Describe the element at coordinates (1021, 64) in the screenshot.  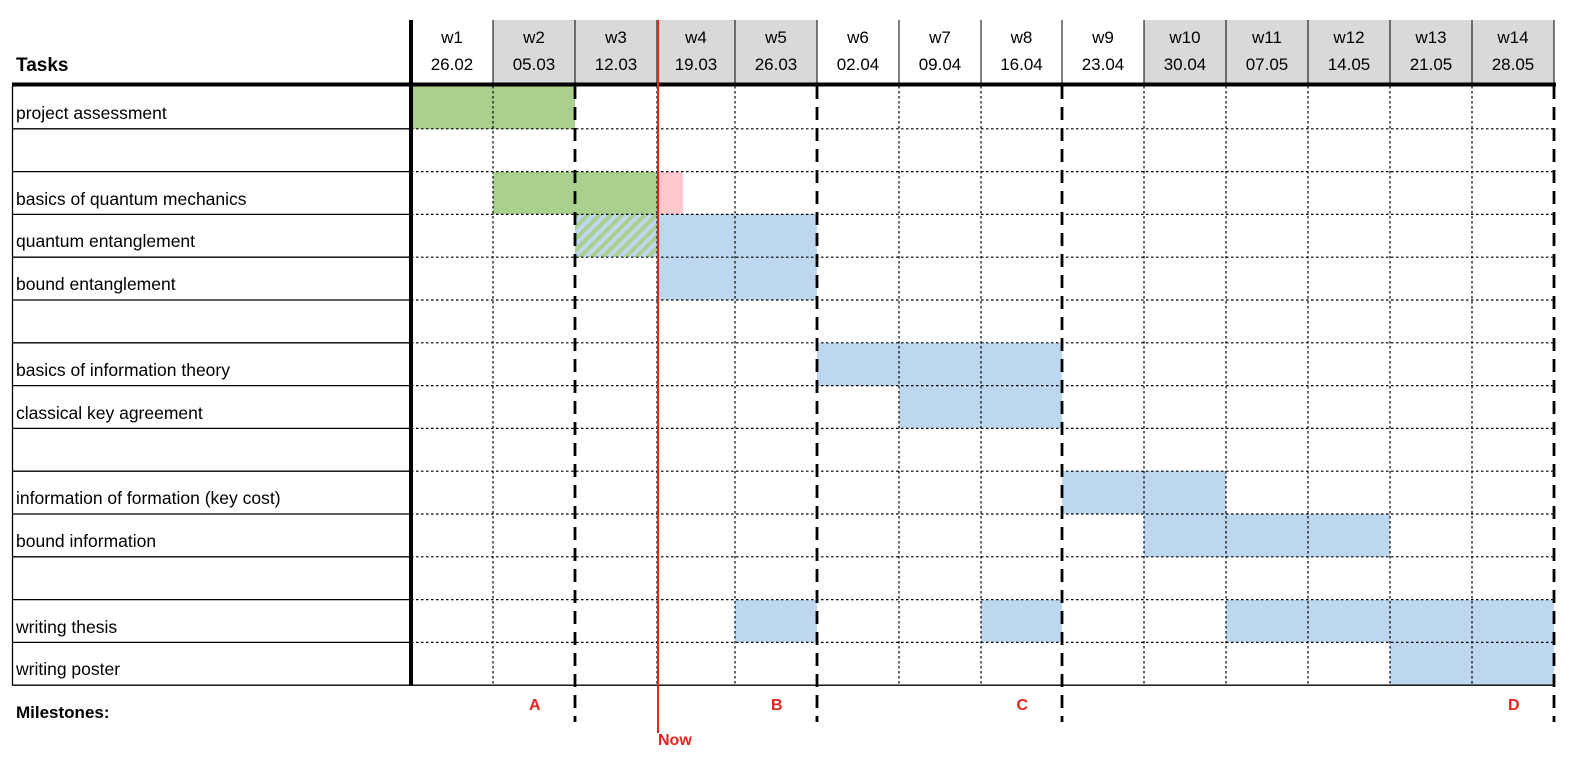
I see `week-date: 16.04` at that location.